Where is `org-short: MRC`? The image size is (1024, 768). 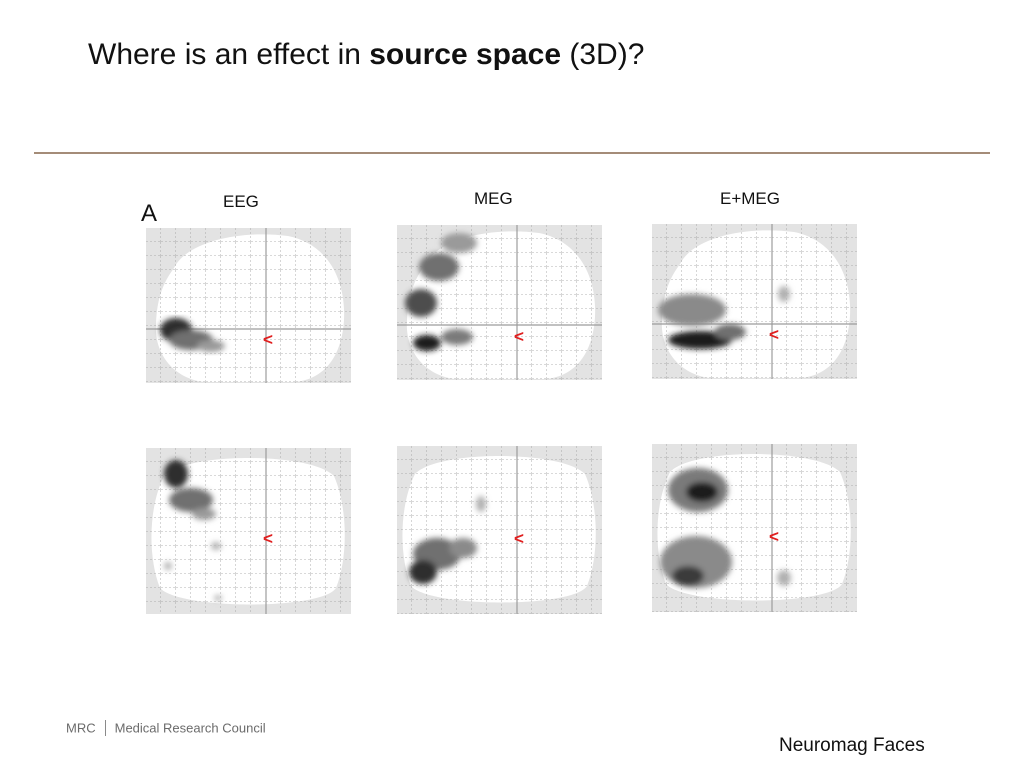 org-short: MRC is located at coordinates (81, 728).